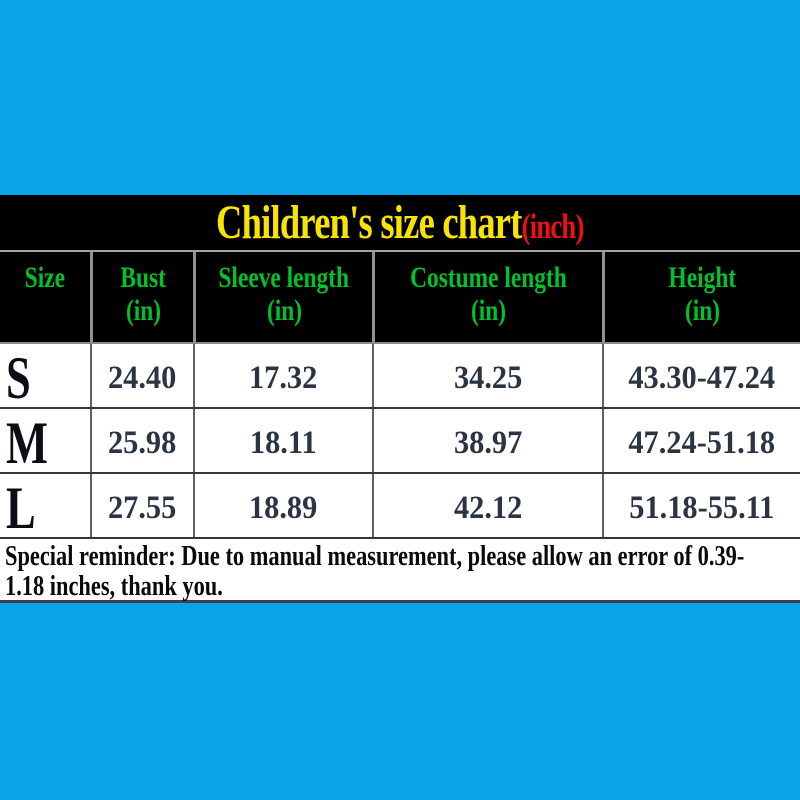 This screenshot has width=800, height=800. I want to click on cell-costume-length: 42.12, so click(487, 508).